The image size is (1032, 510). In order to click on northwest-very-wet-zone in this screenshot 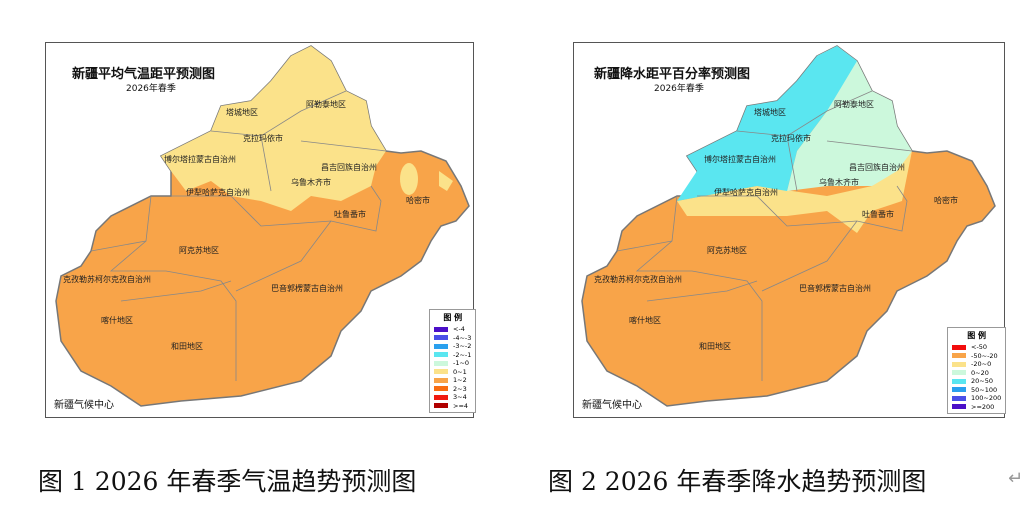, I will do `click(767, 123)`.